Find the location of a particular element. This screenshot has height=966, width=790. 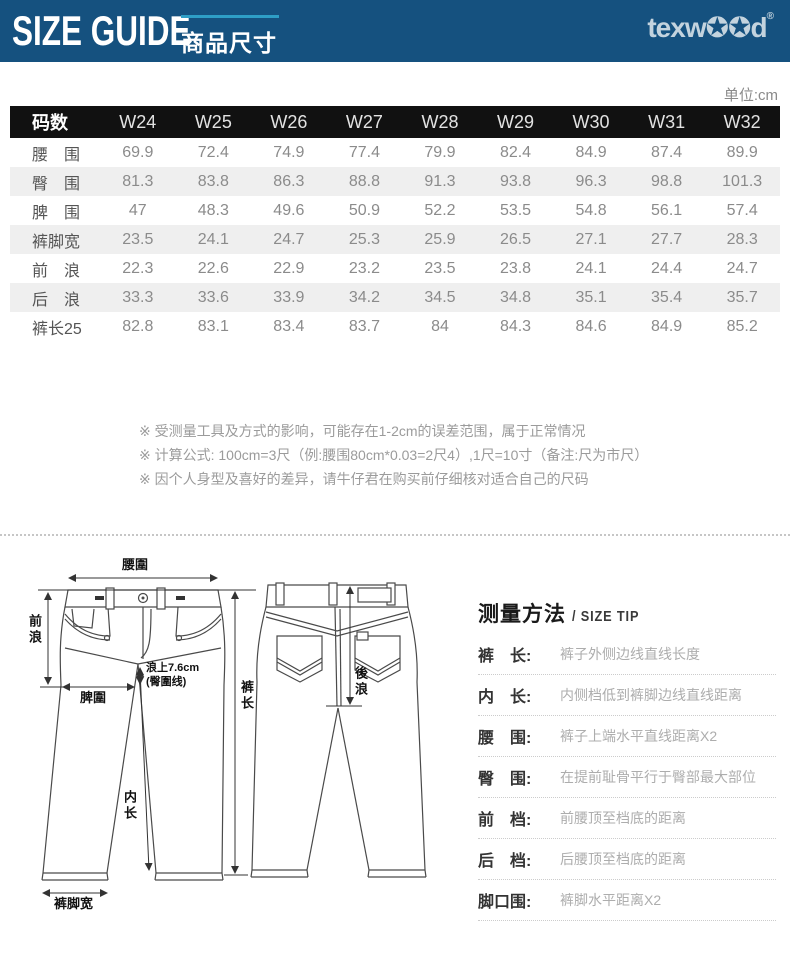

table-cell: 91.3 is located at coordinates (440, 181).